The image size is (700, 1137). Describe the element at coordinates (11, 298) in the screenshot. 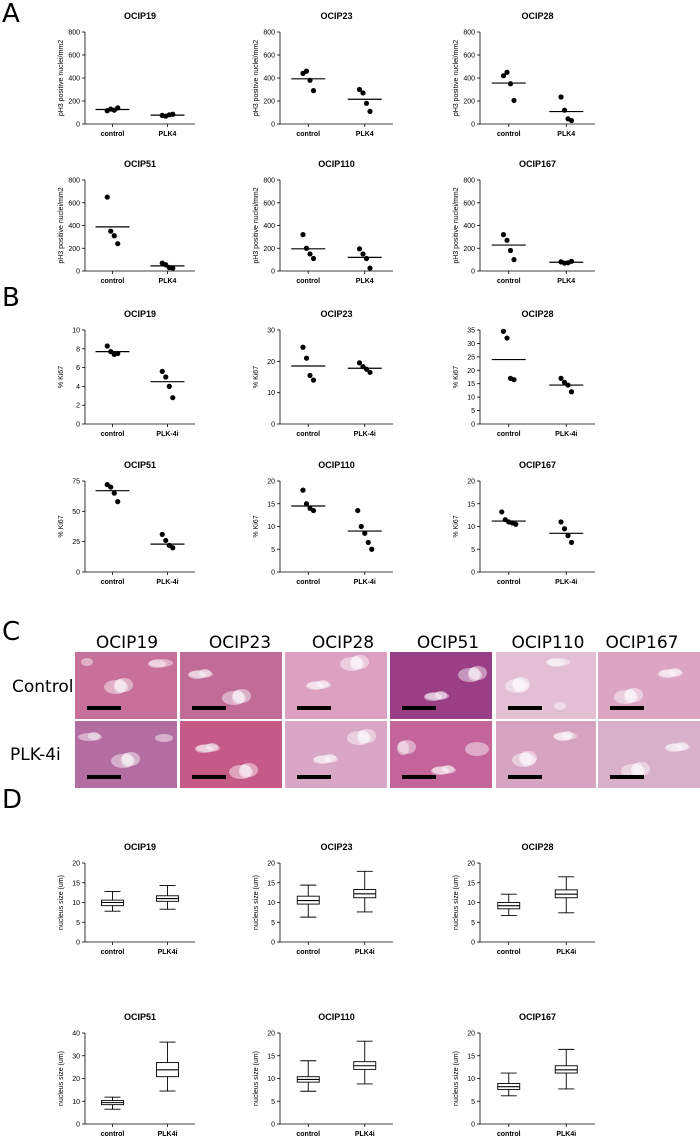

I see `panel-label-b: B` at that location.